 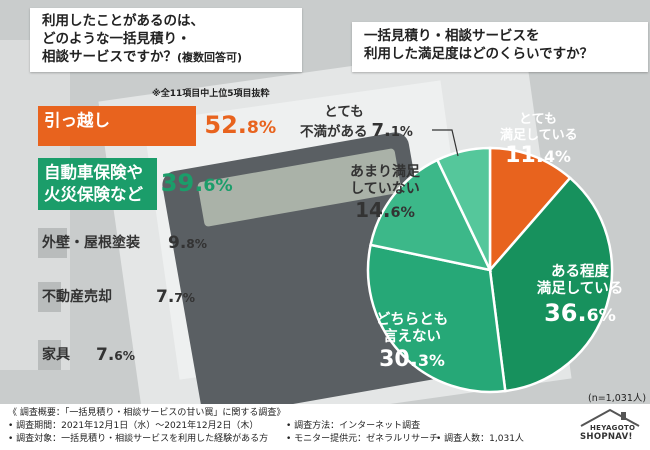 I want to click on logo-text: HEYAGOTO SHOPNAV!, so click(x=607, y=433).